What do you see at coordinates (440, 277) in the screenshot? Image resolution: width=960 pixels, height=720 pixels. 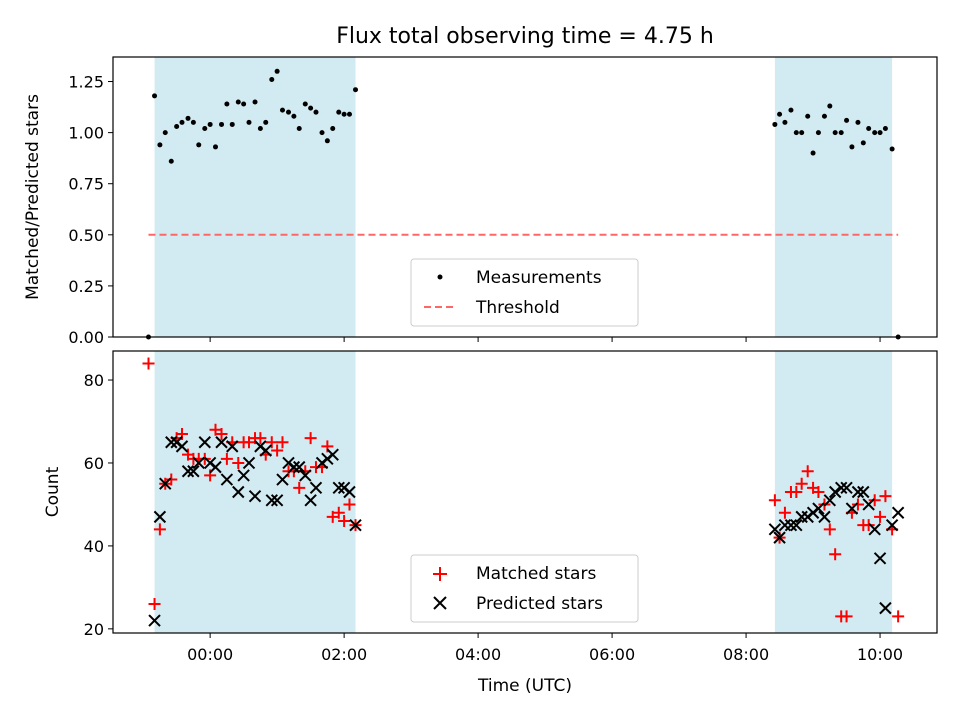 I see `legend-measurements-marker` at bounding box center [440, 277].